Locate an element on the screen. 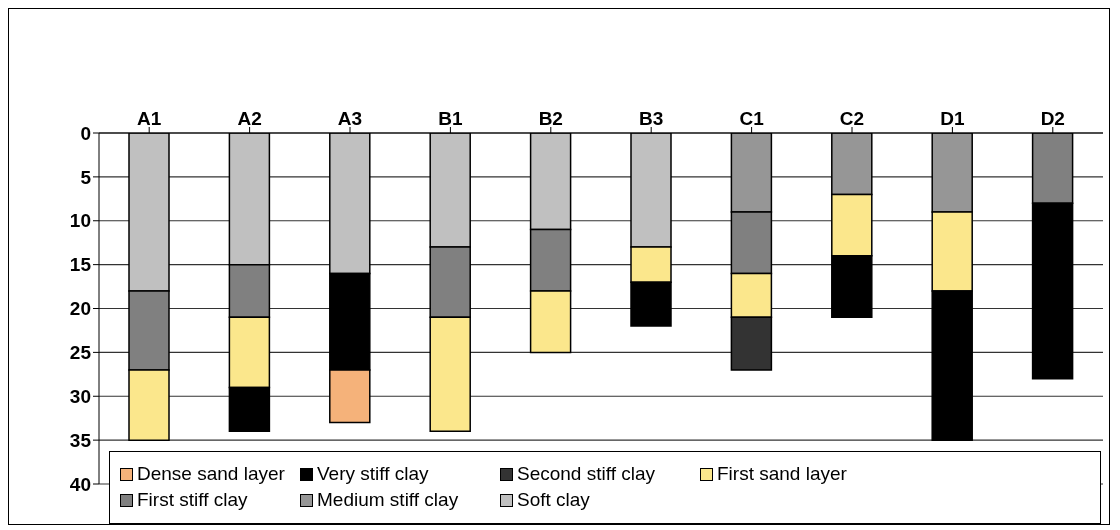  x-tick-label: B1 is located at coordinates (450, 118).